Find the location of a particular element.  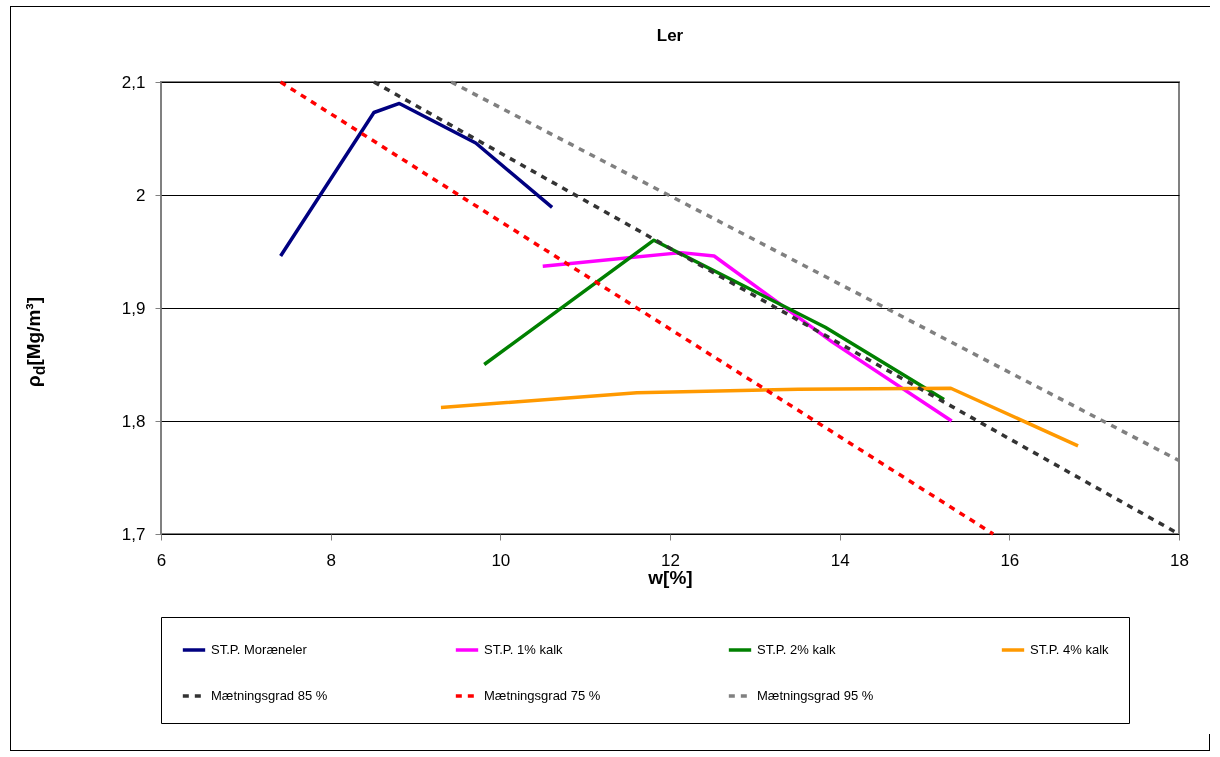

y-tick-label: 2,1 is located at coordinates (133, 82).